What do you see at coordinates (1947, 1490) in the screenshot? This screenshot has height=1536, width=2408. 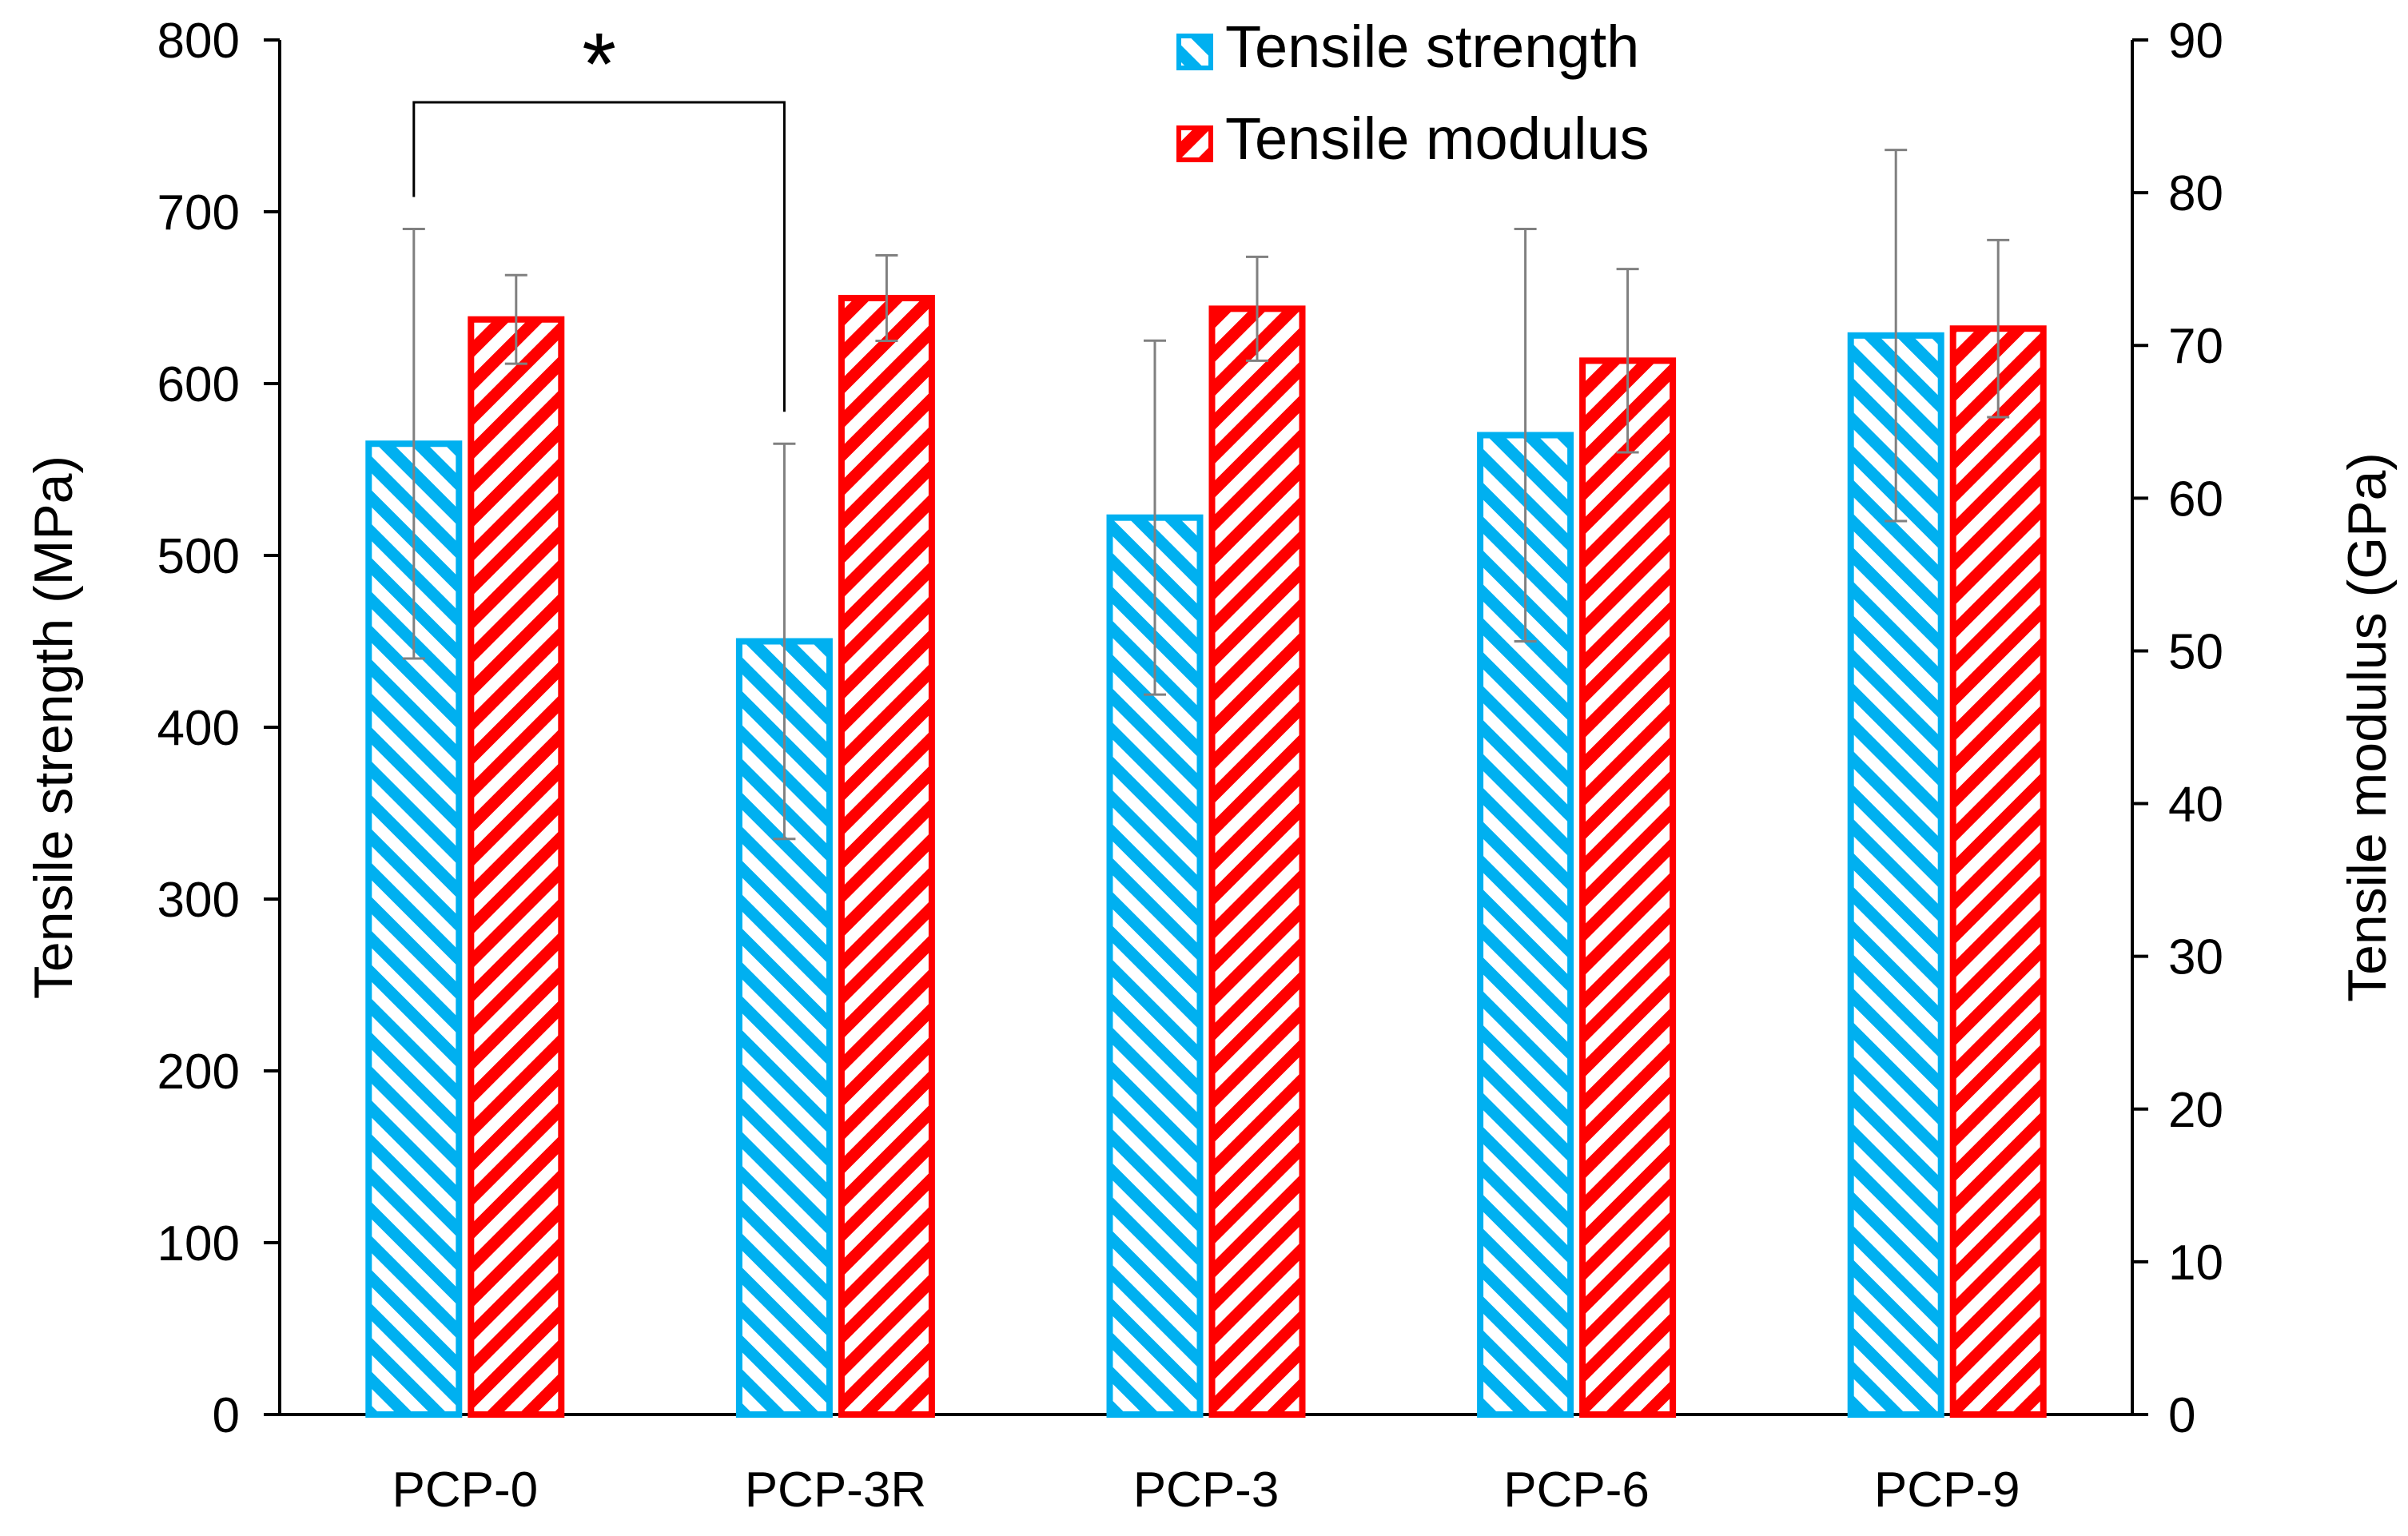 I see `x-category-label: PCP-9` at bounding box center [1947, 1490].